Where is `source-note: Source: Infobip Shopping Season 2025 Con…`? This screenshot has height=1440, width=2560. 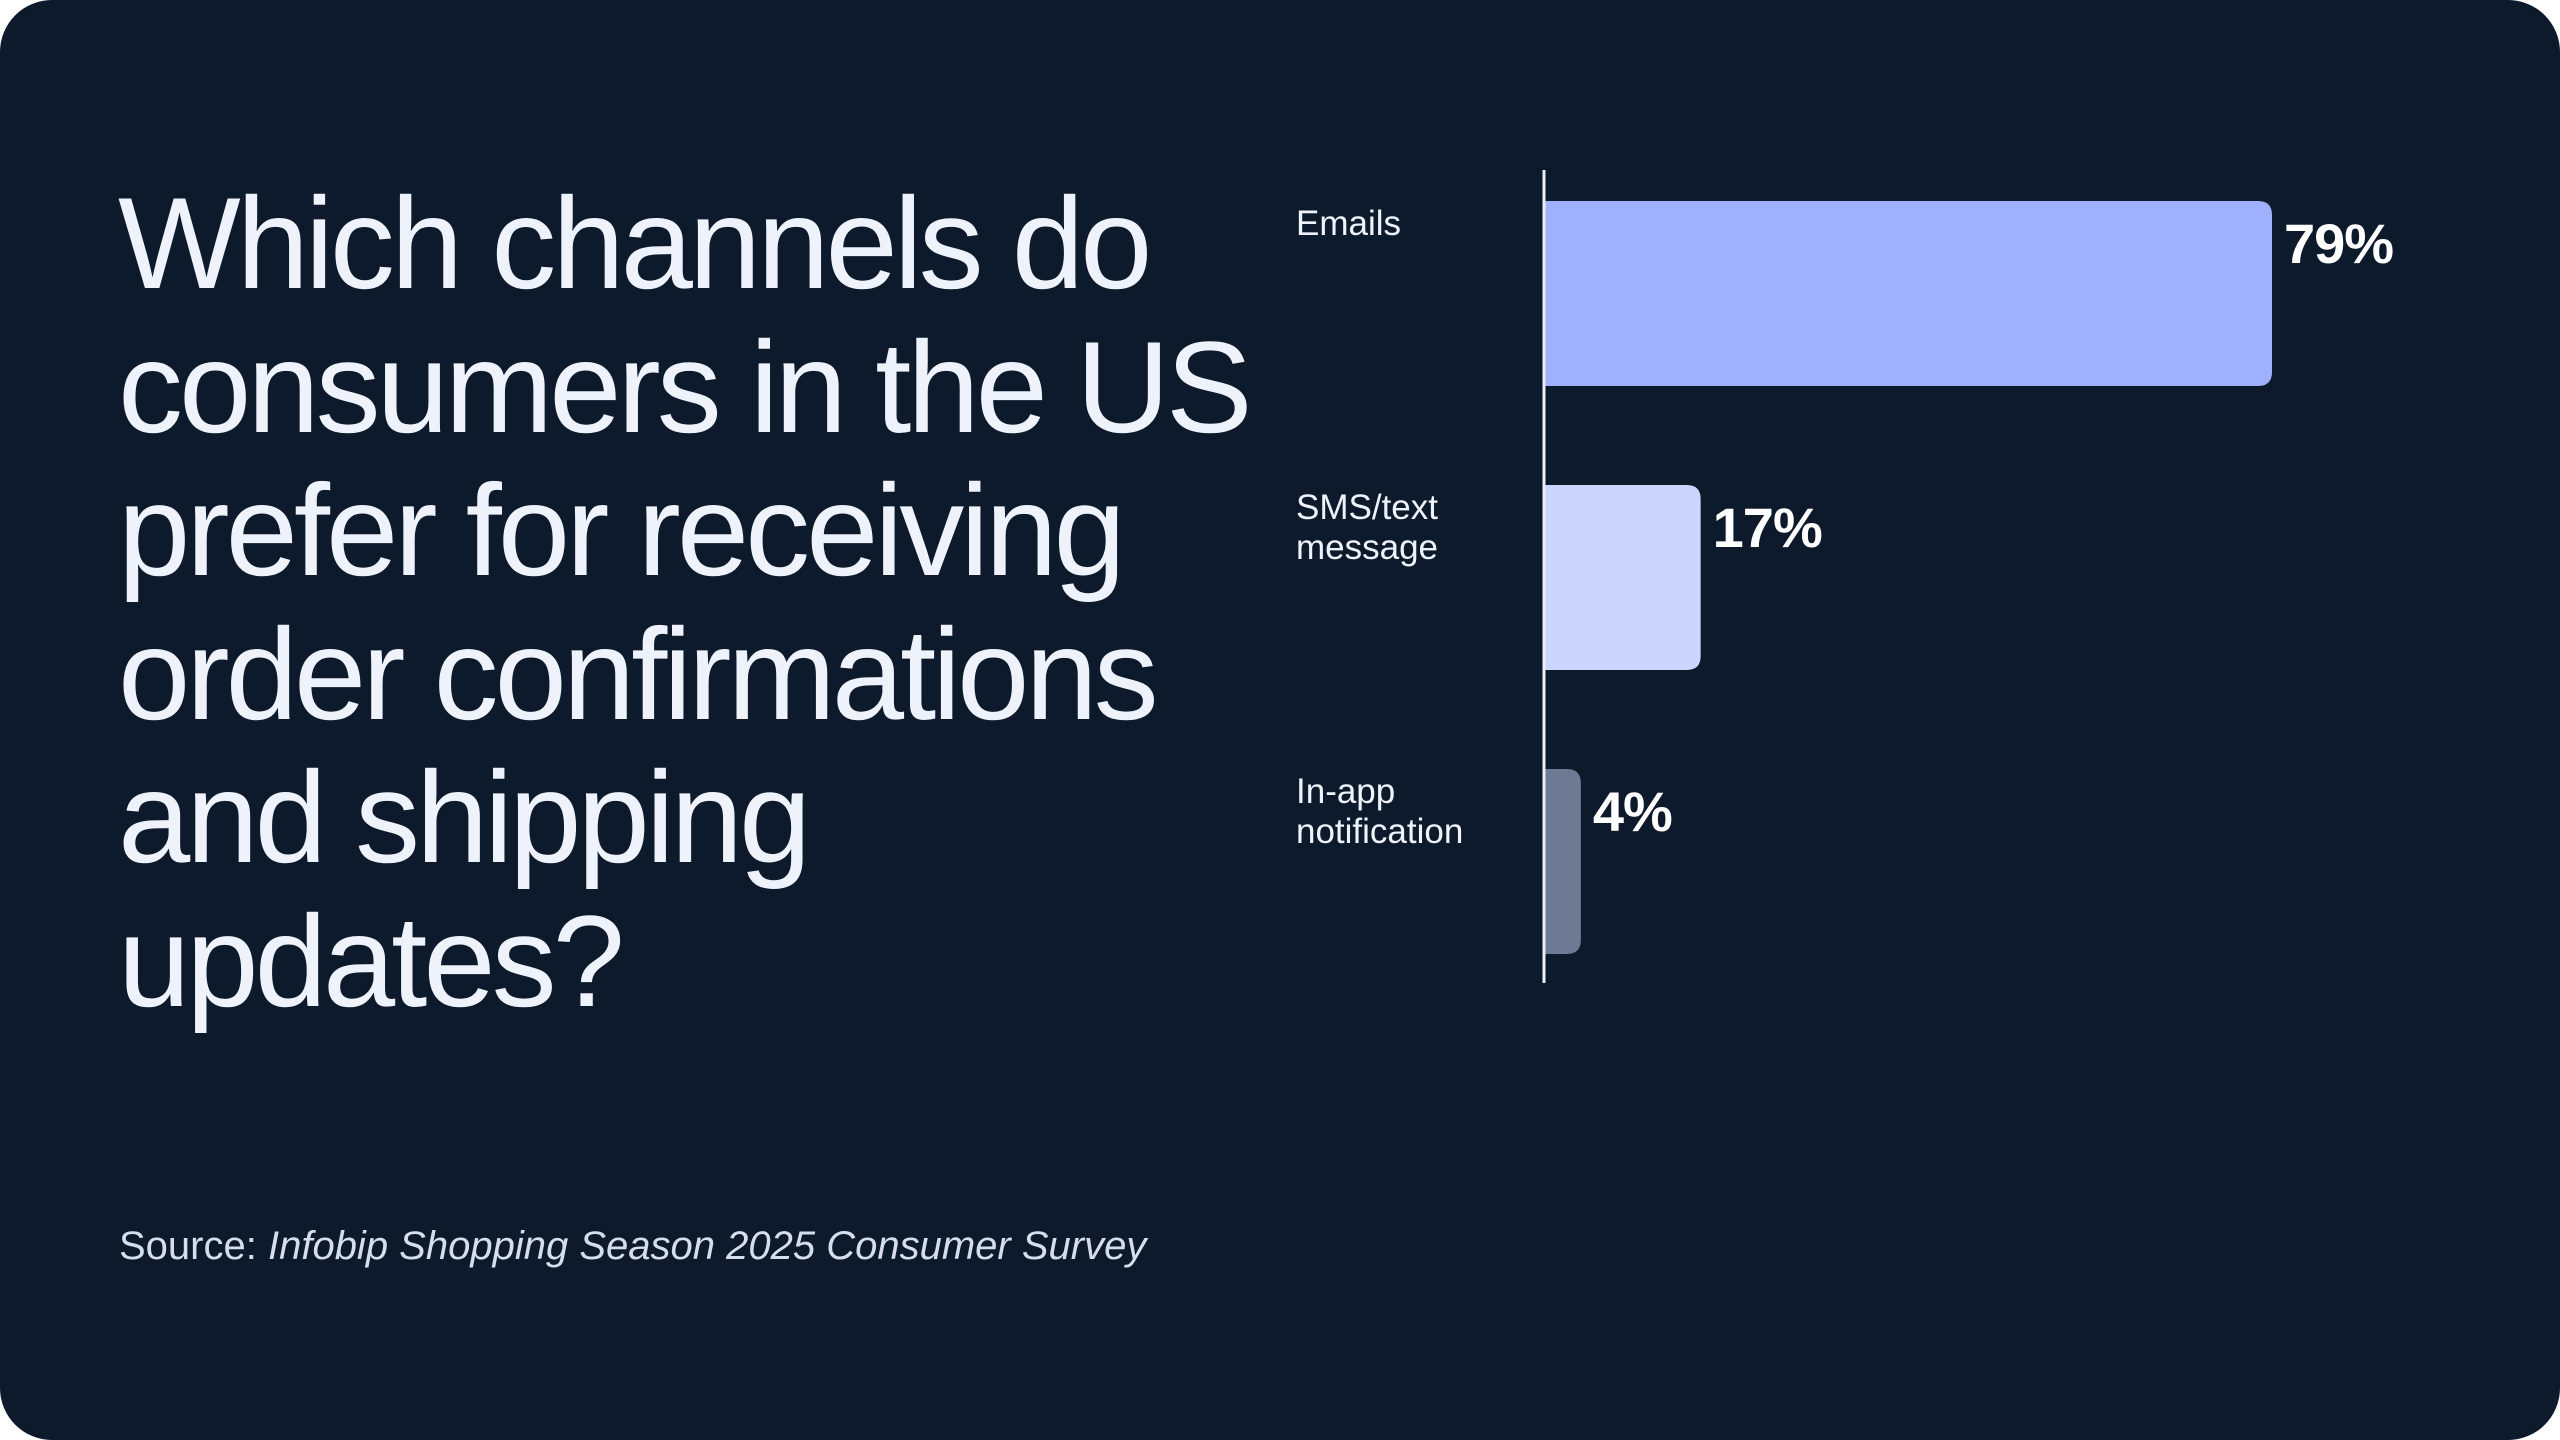 source-note: Source: Infobip Shopping Season 2025 Con… is located at coordinates (632, 1246).